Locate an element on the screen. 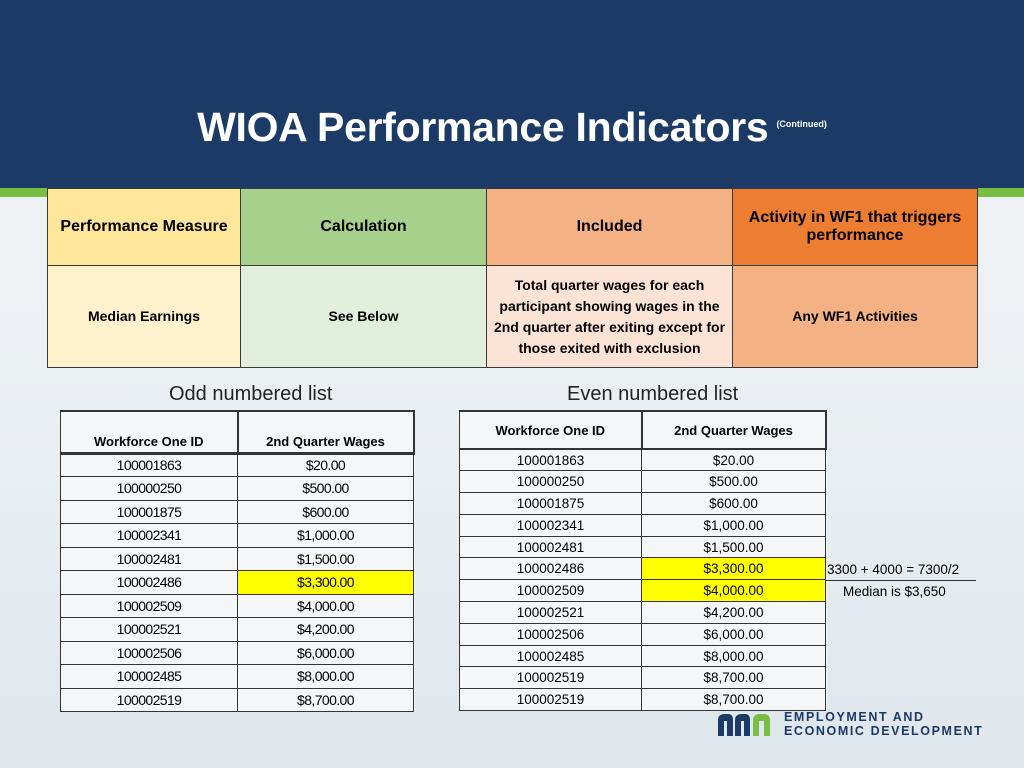 The height and width of the screenshot is (768, 1024). odd-header-wages: 2nd Quarter Wages is located at coordinates (326, 432).